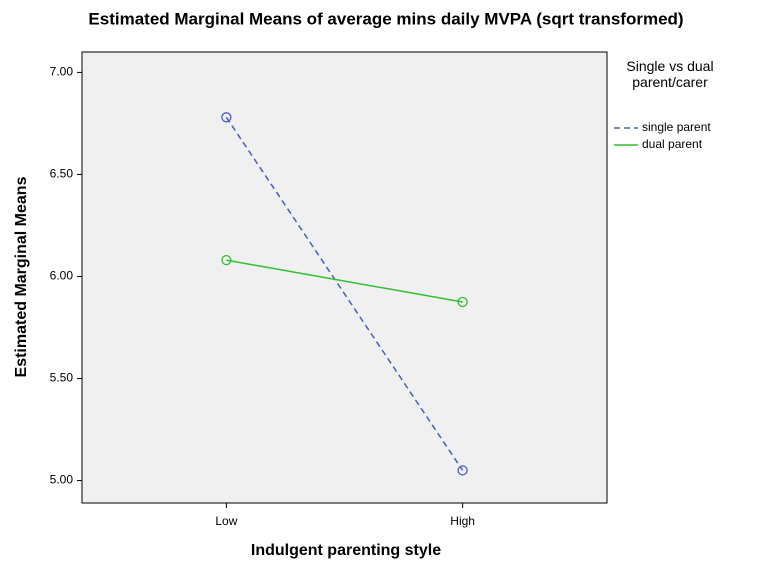  Describe the element at coordinates (62, 276) in the screenshot. I see `y-tick-label: 6.00` at that location.